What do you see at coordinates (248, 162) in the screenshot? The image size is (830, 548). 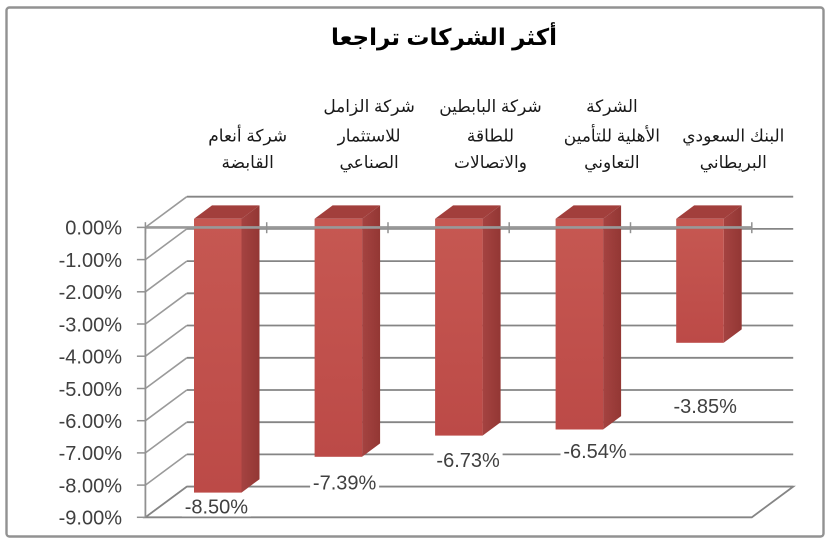 I see `svg-text: القابضة` at bounding box center [248, 162].